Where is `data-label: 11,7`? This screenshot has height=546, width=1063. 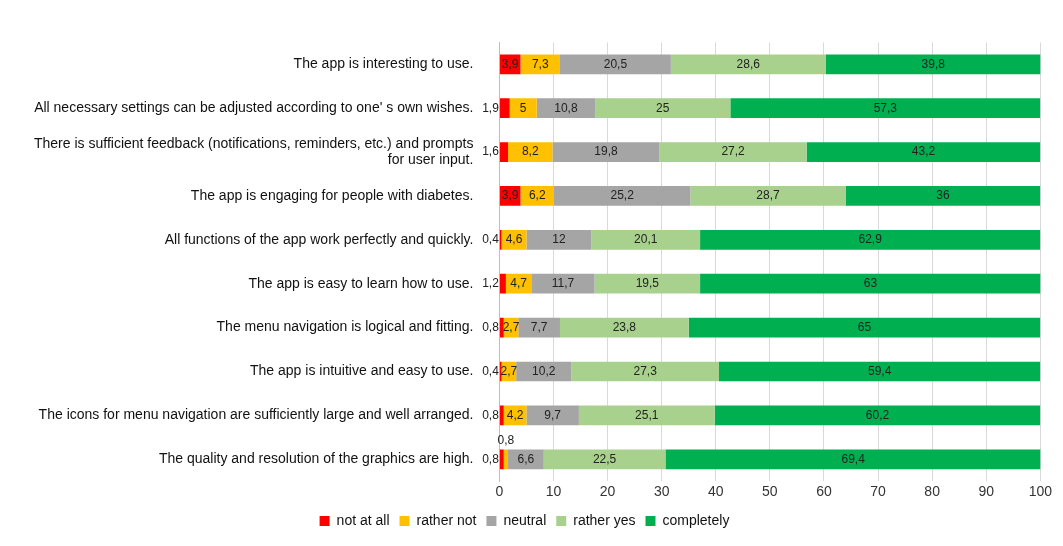 data-label: 11,7 is located at coordinates (563, 283).